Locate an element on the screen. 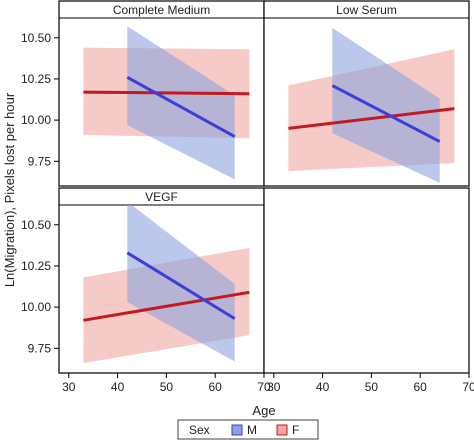  panel-title: Complete Medium is located at coordinates (161, 10).